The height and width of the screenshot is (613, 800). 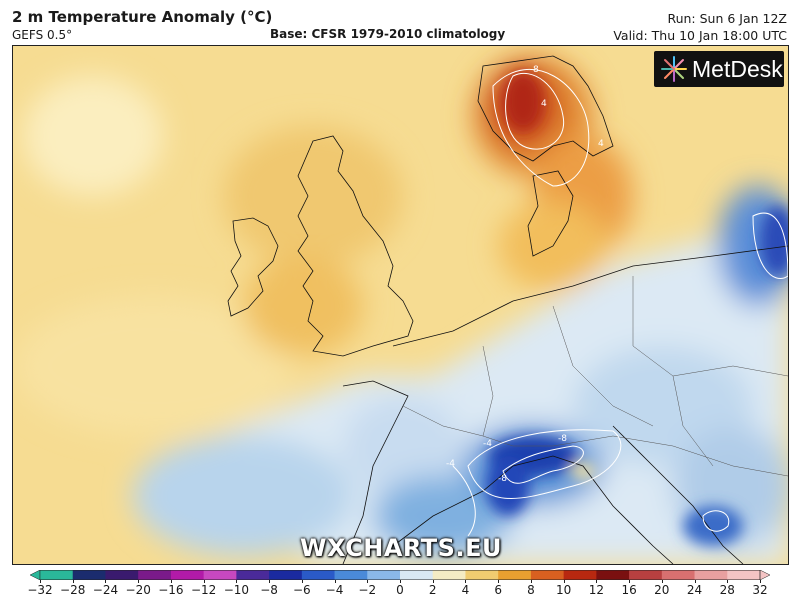 I want to click on ireland-outline, so click(x=253, y=267).